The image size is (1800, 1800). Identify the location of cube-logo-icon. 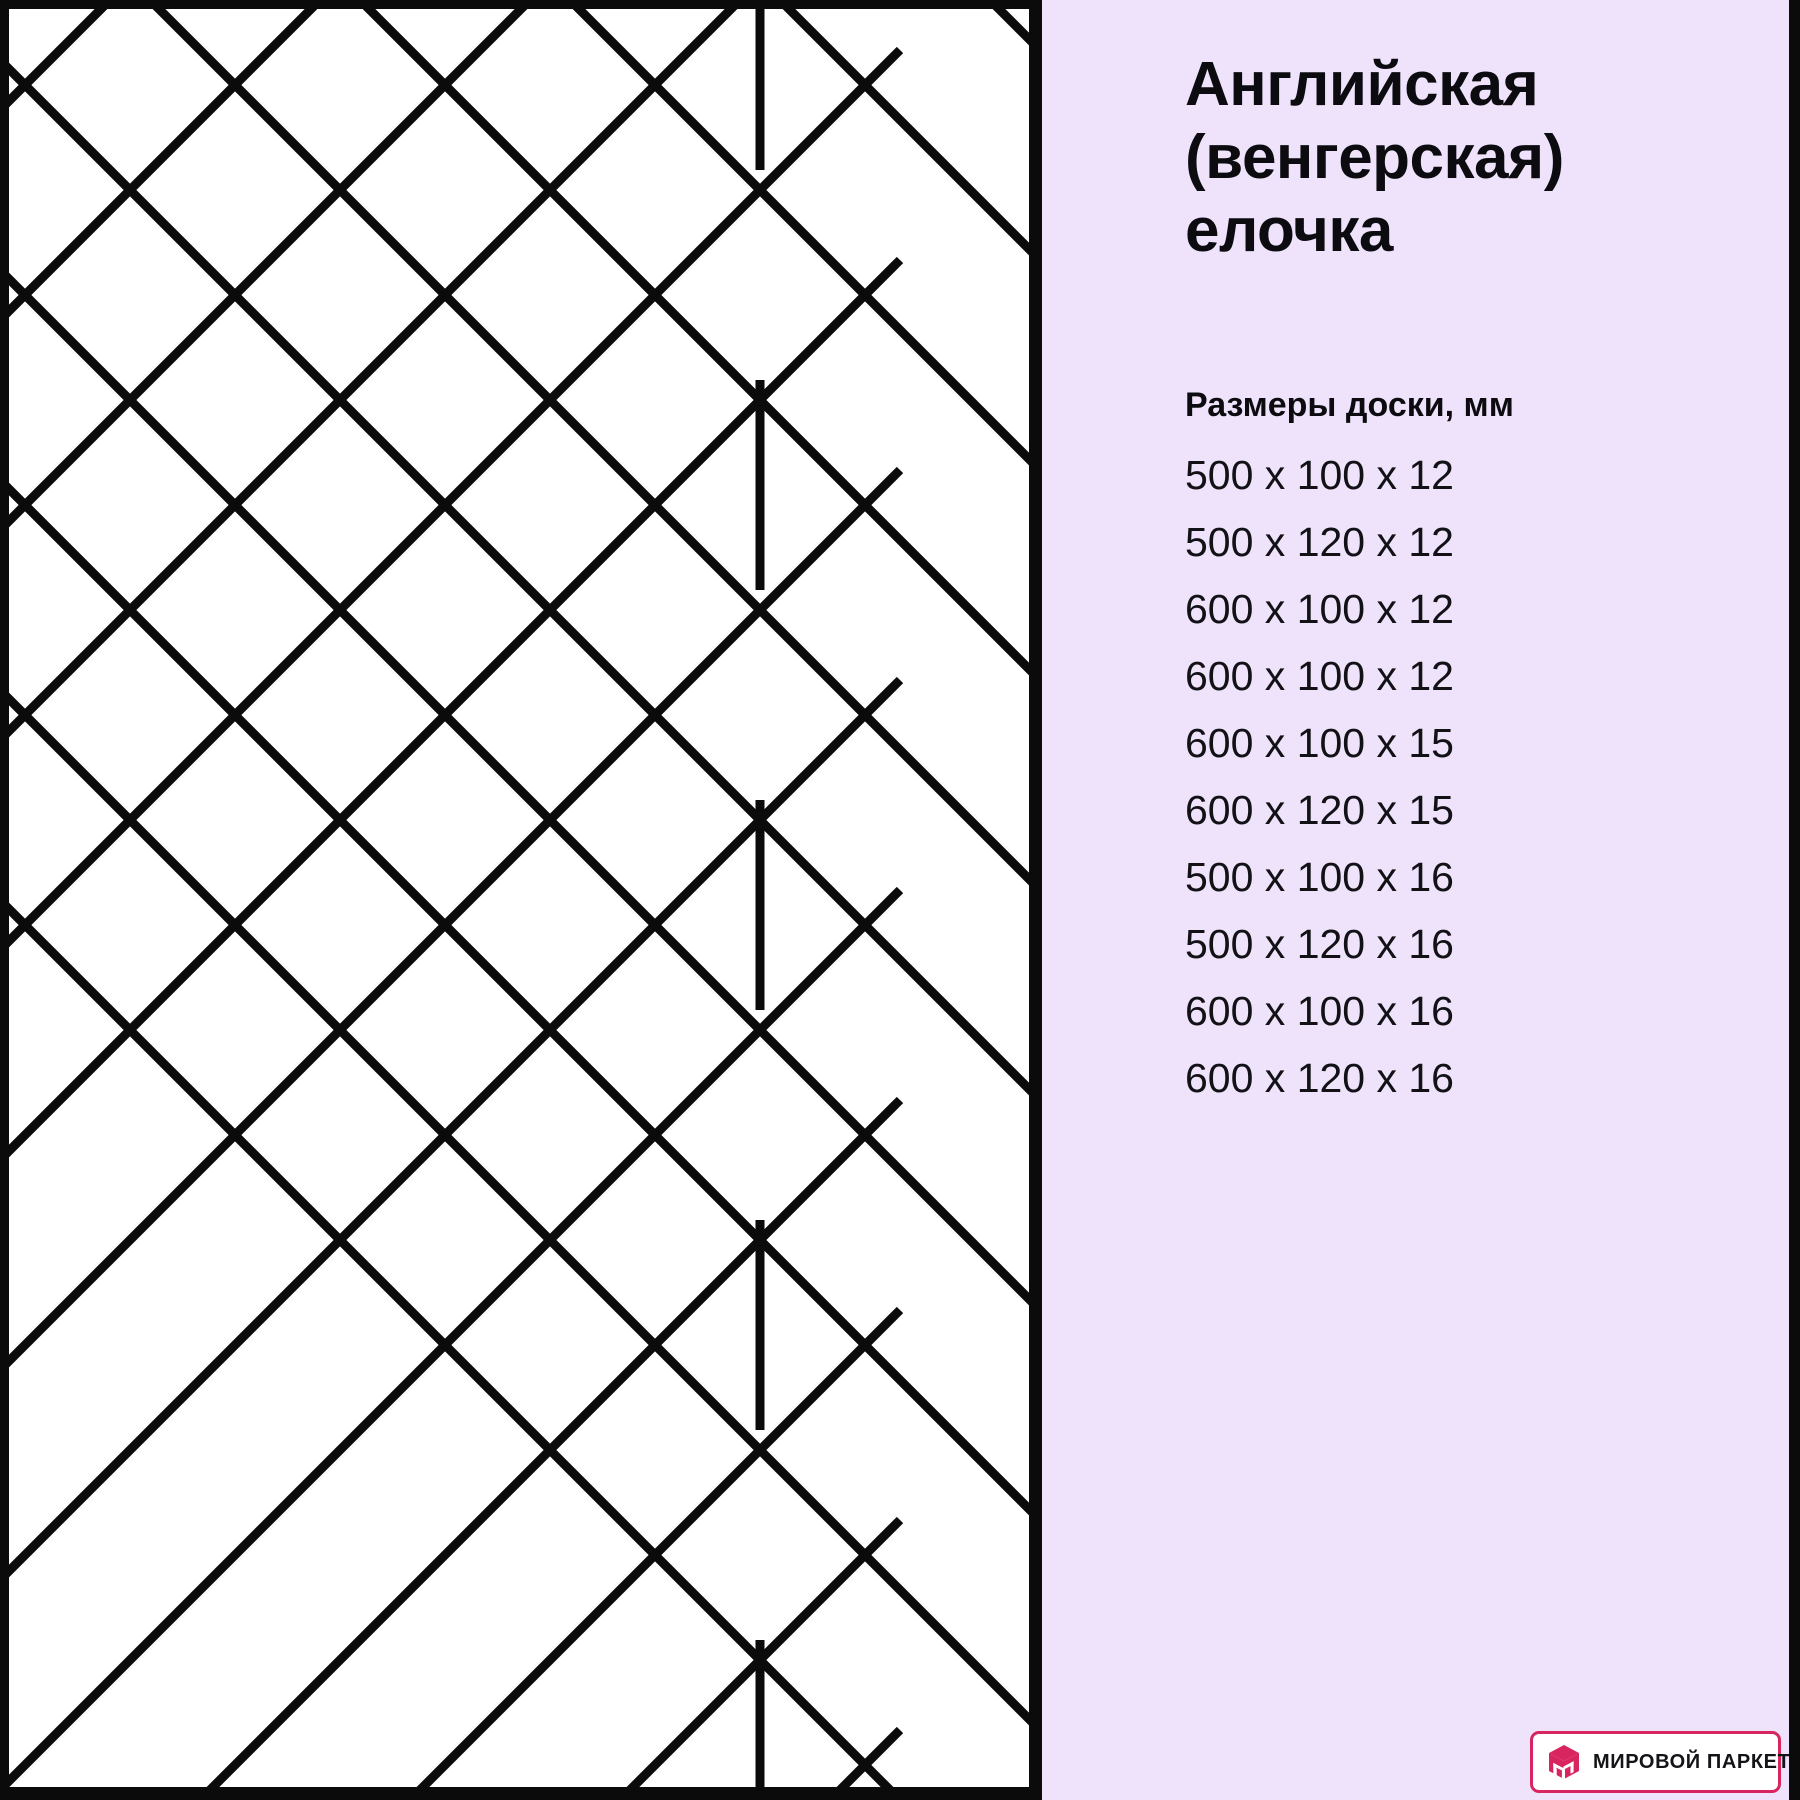
(1564, 1762).